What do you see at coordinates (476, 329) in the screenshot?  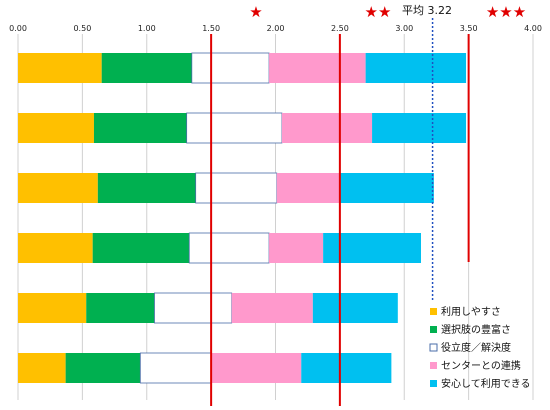 I see `legend-label-2: 選択肢の豊富さ` at bounding box center [476, 329].